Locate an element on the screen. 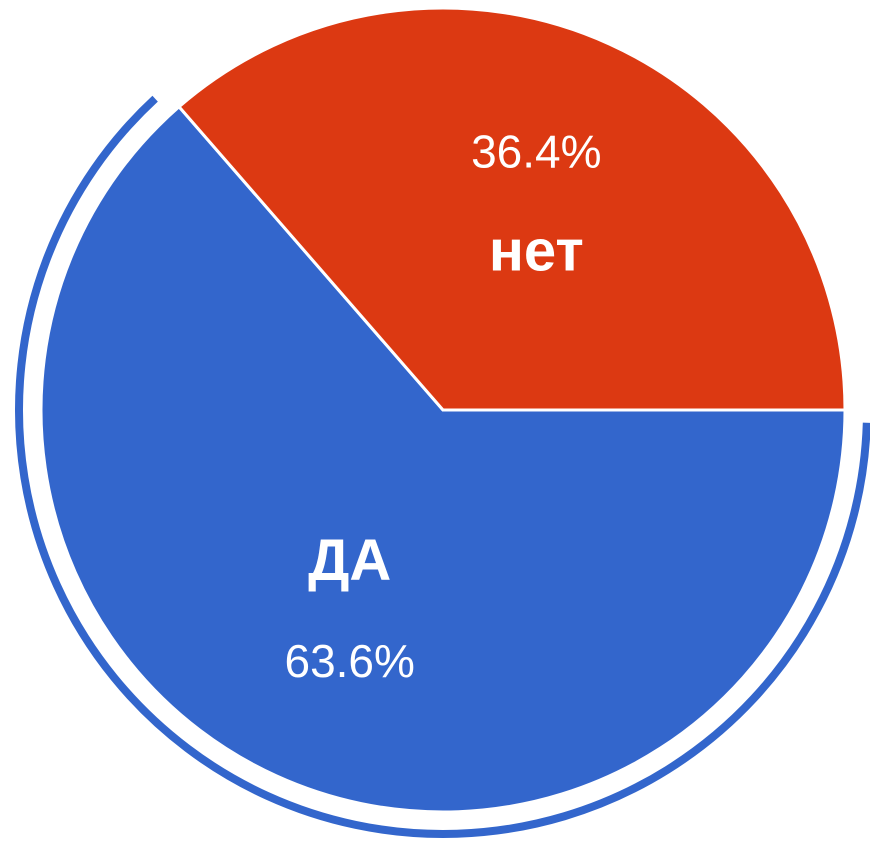 Image resolution: width=870 pixels, height=847 pixels. slice-label: нет is located at coordinates (536, 250).